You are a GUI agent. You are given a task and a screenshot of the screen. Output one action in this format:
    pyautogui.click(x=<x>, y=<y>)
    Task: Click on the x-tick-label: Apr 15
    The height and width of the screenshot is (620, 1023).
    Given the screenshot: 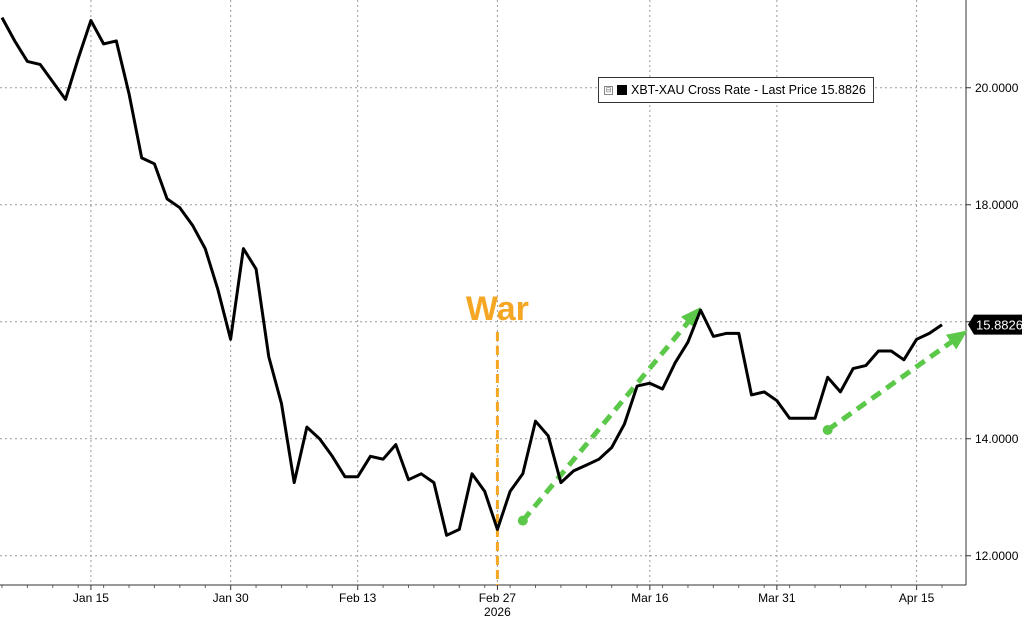 What is the action you would take?
    pyautogui.click(x=917, y=598)
    